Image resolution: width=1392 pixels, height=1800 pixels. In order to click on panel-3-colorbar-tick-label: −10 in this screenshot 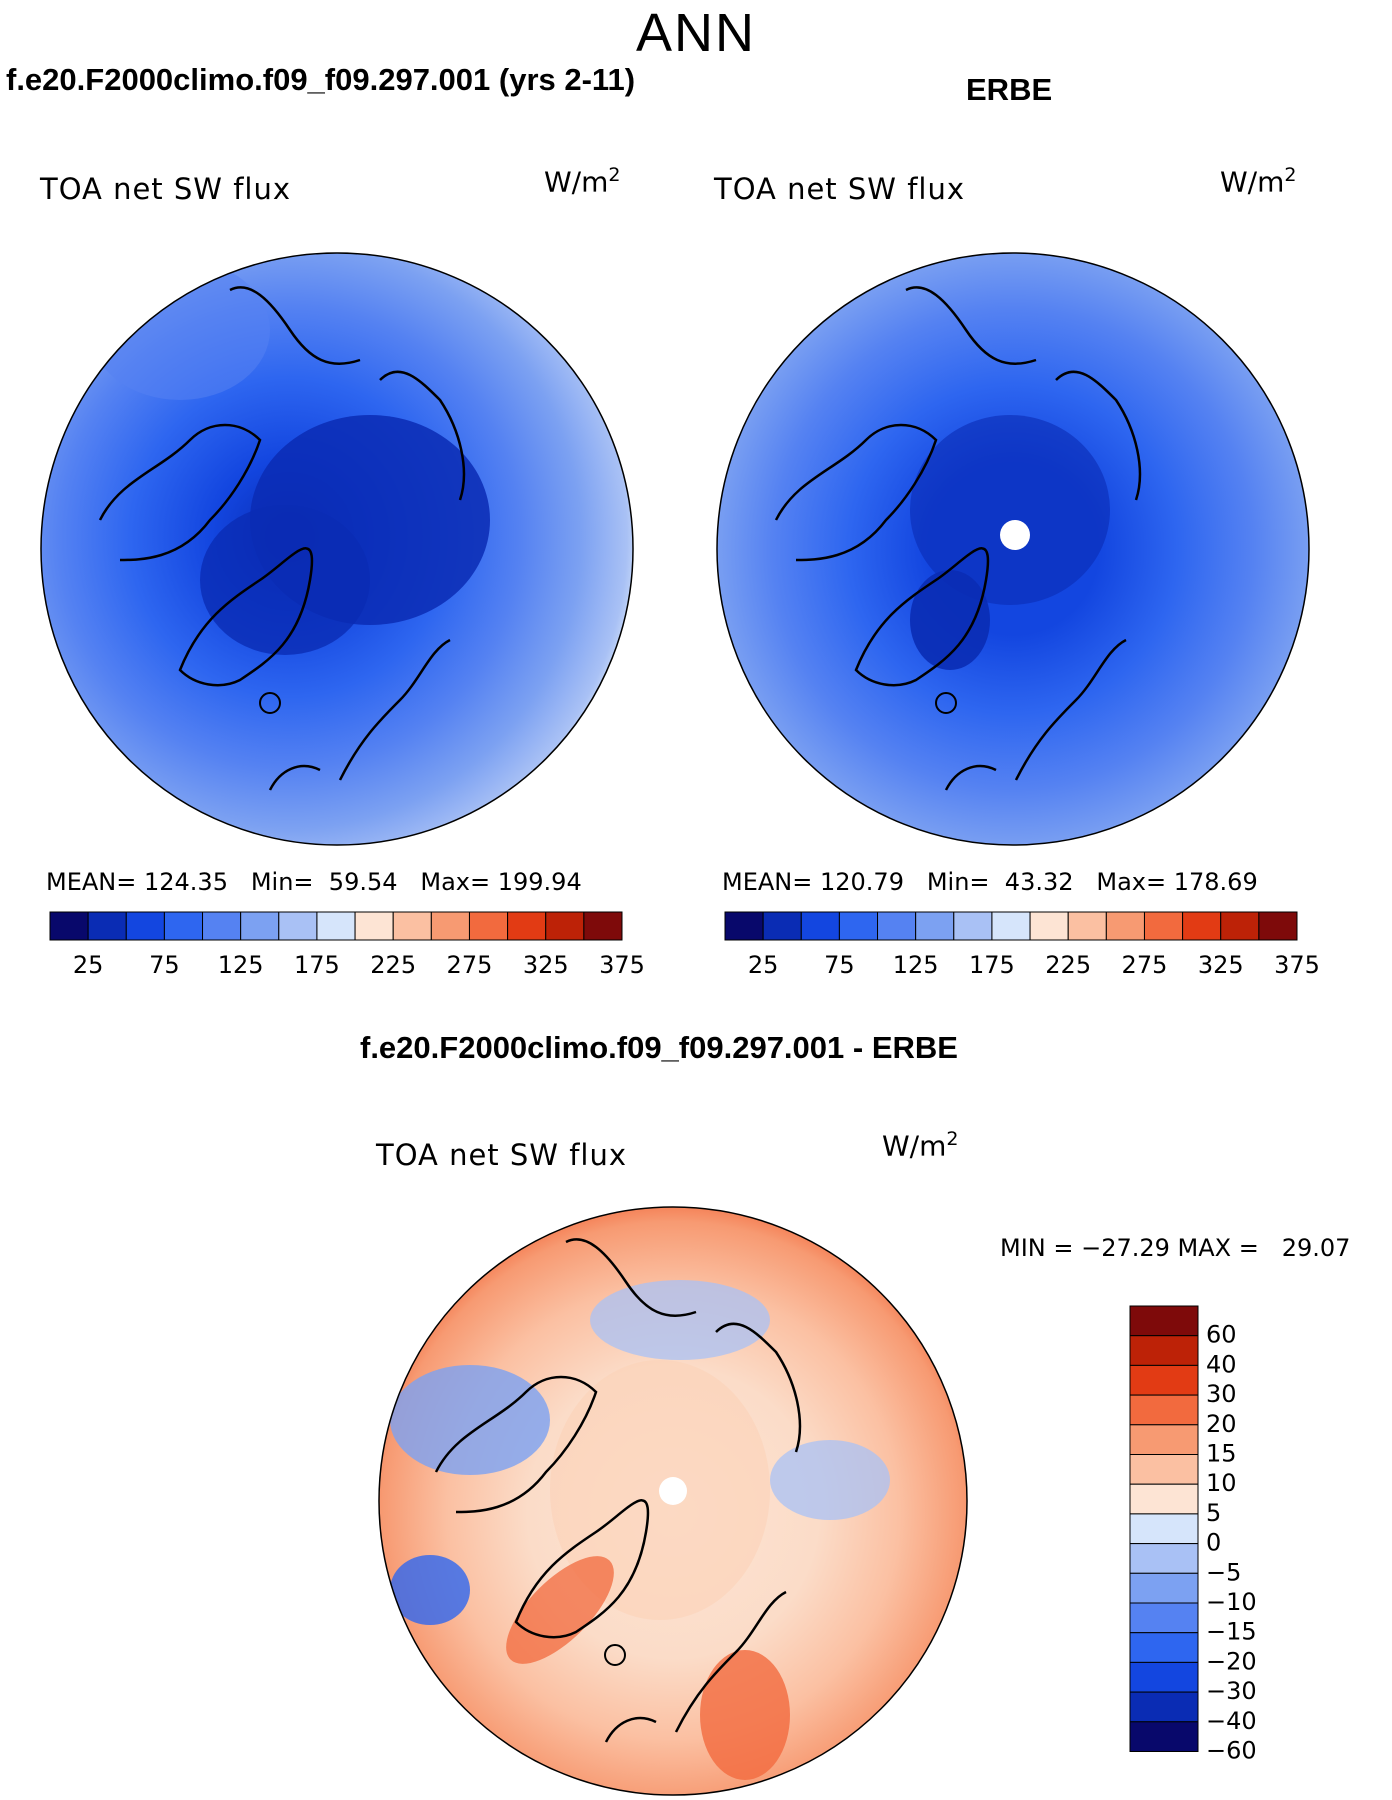, I will do `click(1231, 1602)`.